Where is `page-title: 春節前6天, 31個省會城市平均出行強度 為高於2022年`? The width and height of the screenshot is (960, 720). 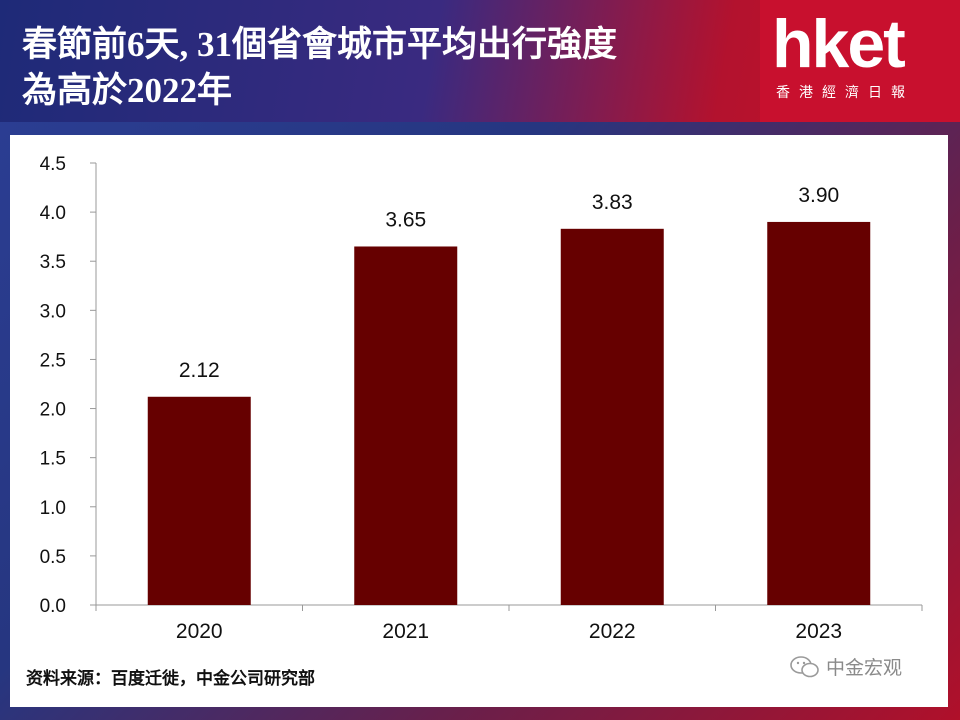 page-title: 春節前6天, 31個省會城市平均出行強度 為高於2022年 is located at coordinates (382, 68).